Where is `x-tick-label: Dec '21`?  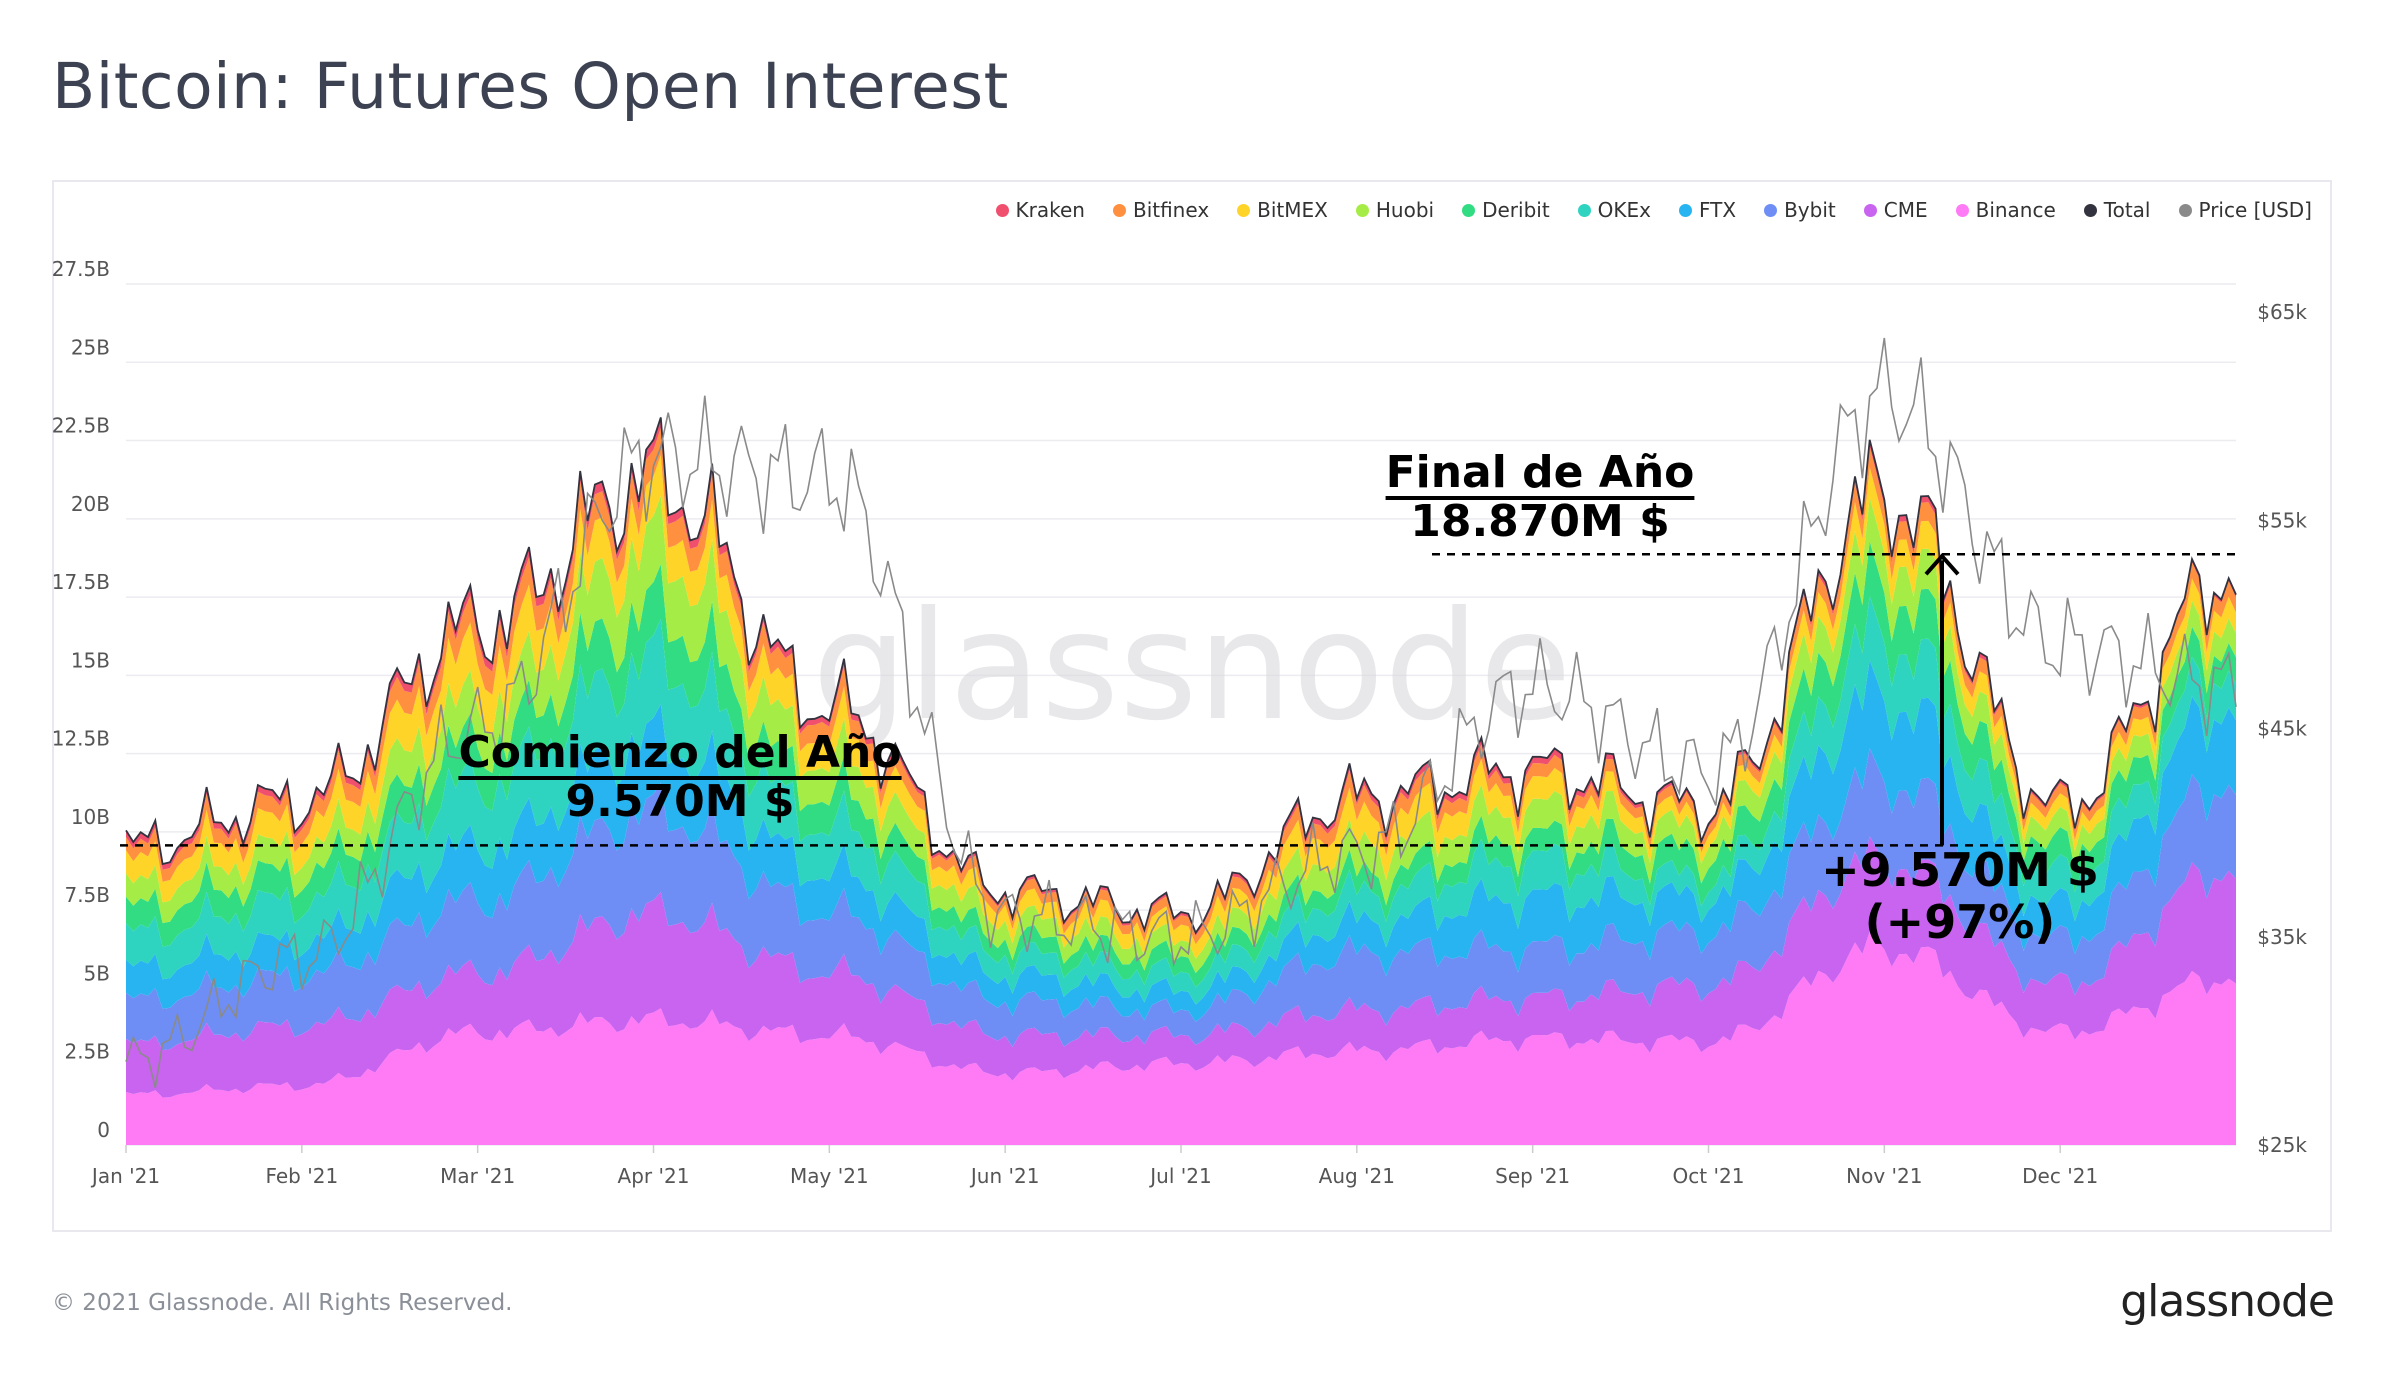
x-tick-label: Dec '21 is located at coordinates (2060, 1176).